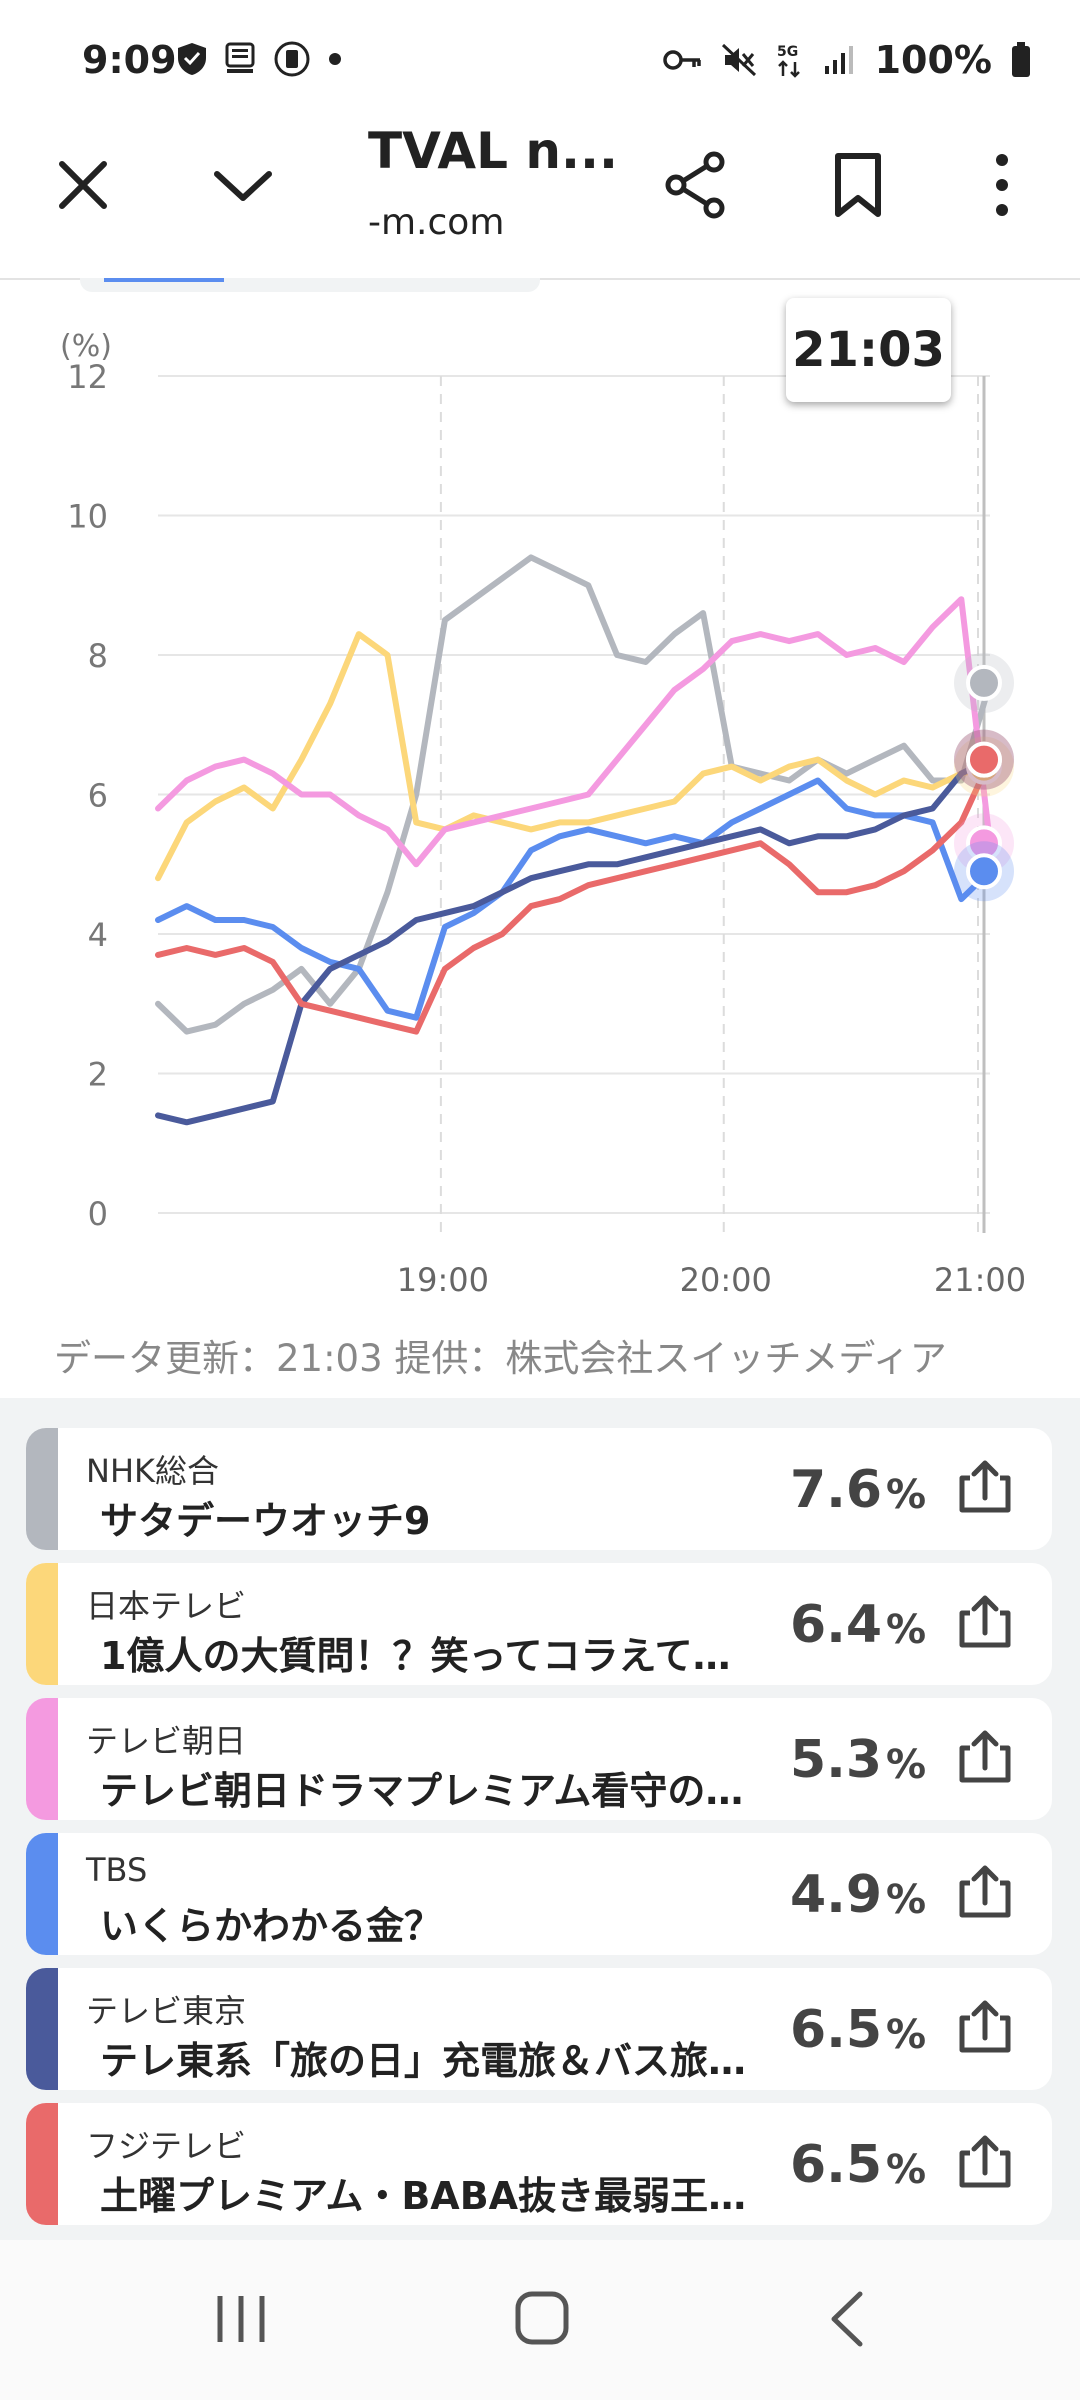 This screenshot has height=2400, width=1080. Describe the element at coordinates (1021, 59) in the screenshot. I see `battery-icon` at that location.